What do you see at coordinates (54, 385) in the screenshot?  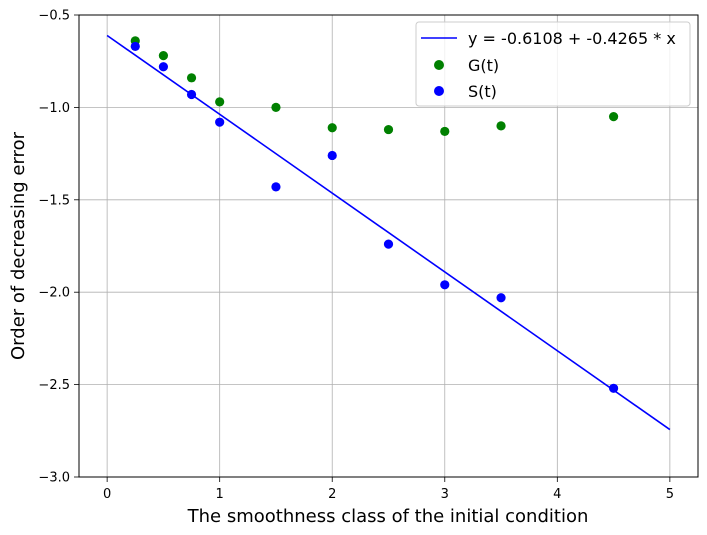 I see `y-tick-label: −2.5` at bounding box center [54, 385].